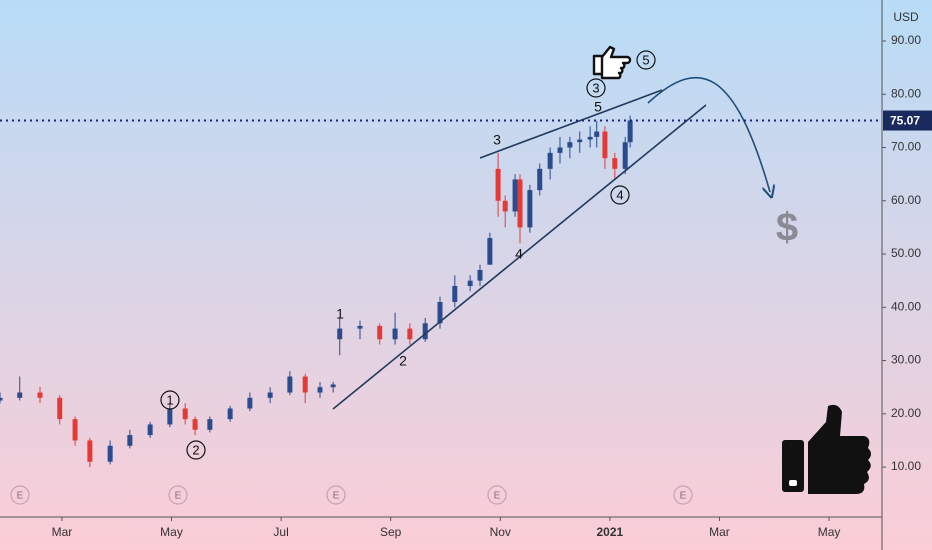 This screenshot has width=932, height=550. Describe the element at coordinates (906, 306) in the screenshot. I see `y-tick-label: 40.00` at that location.